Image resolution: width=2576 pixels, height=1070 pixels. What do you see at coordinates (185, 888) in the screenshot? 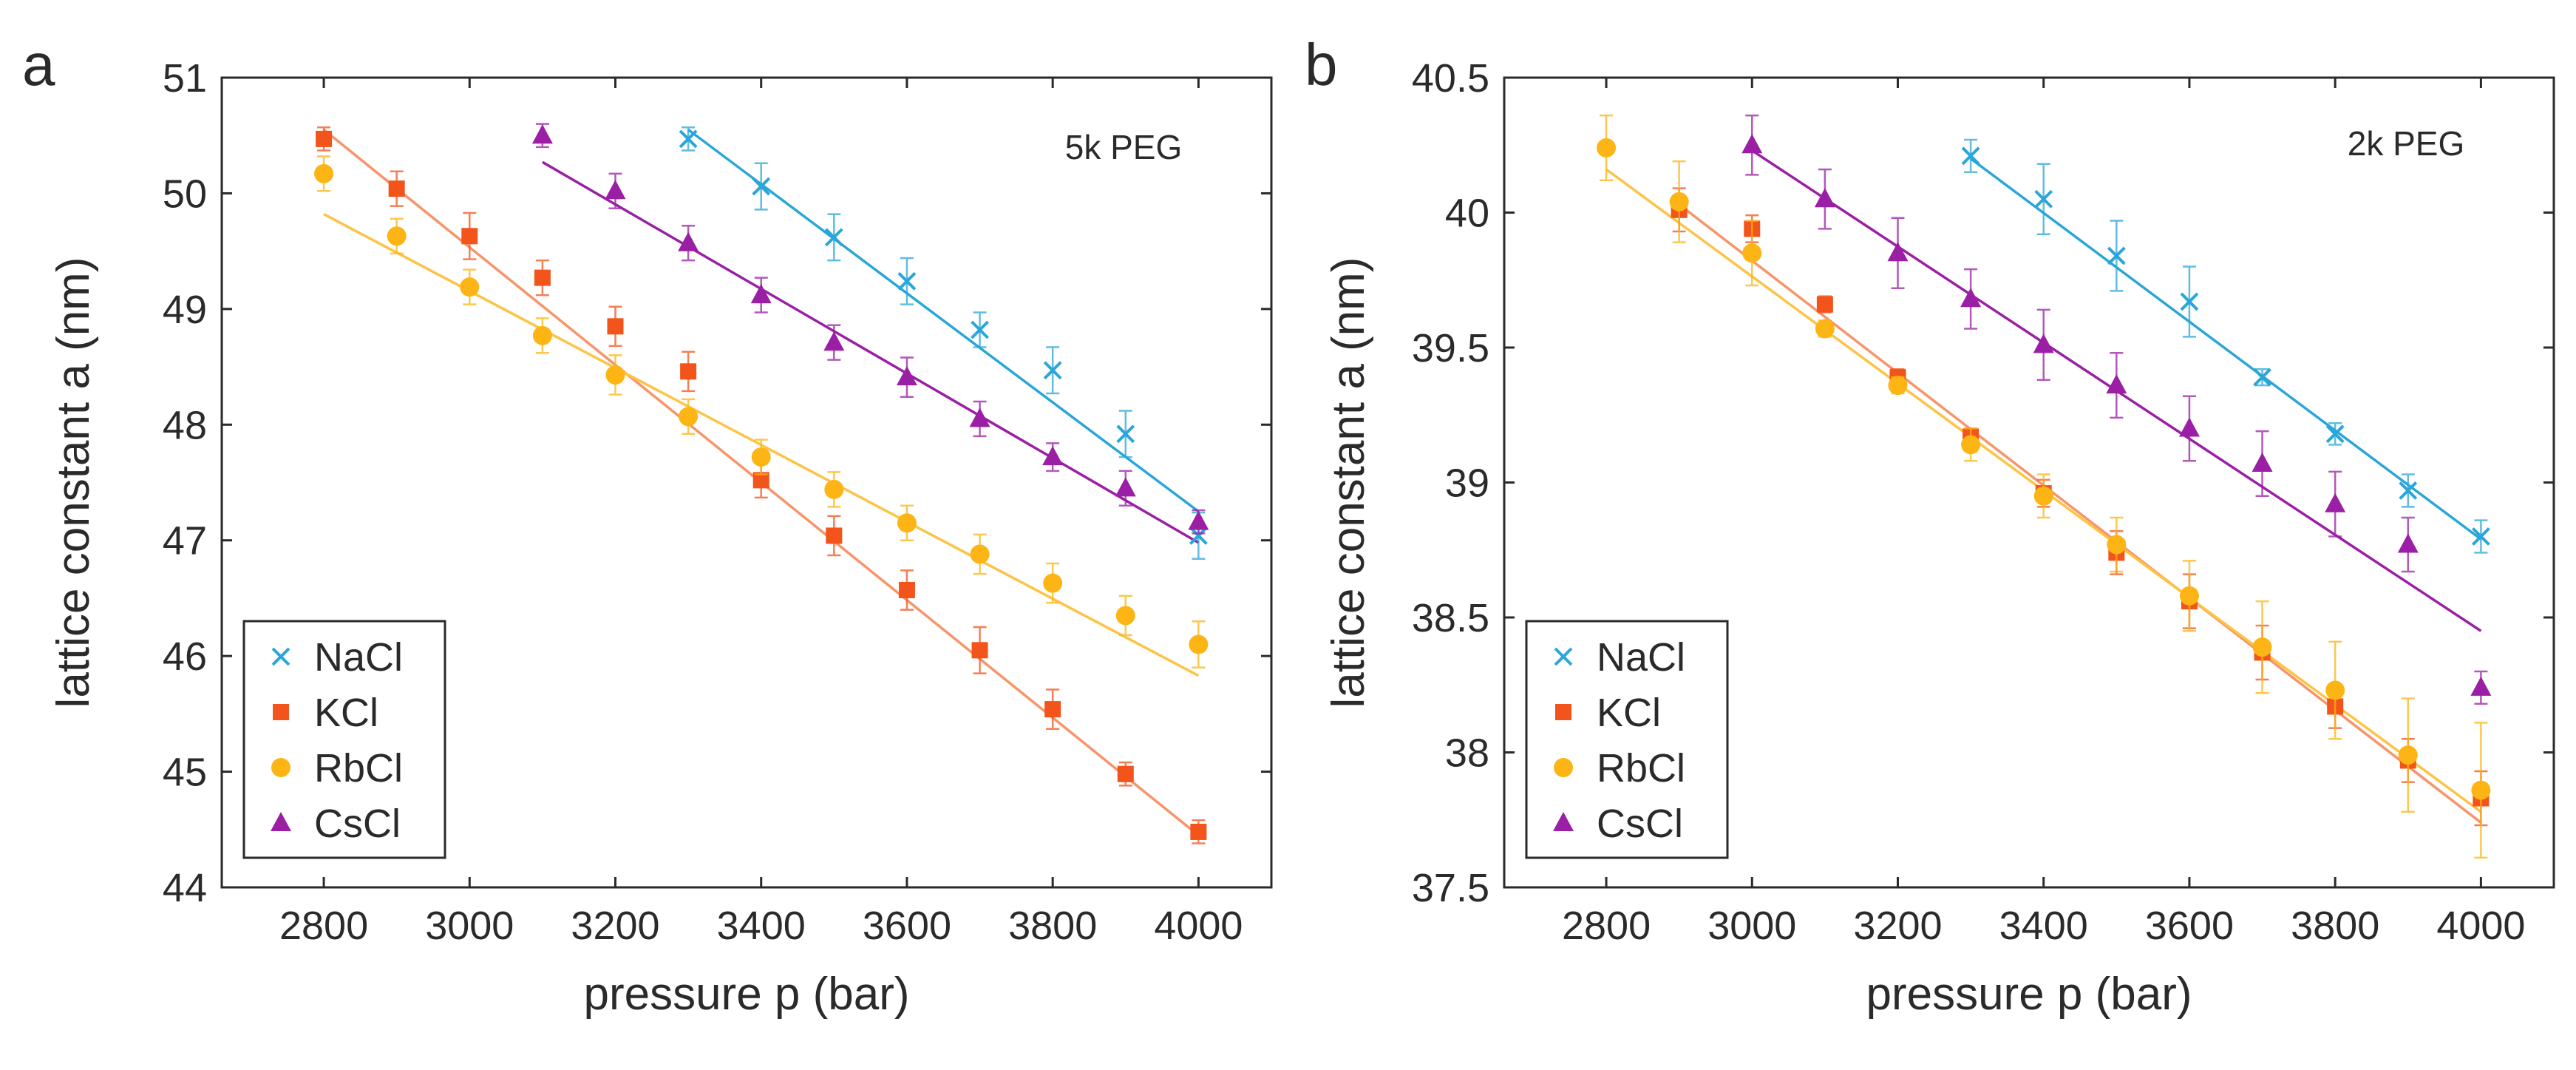
I see `y-tick-label: 44` at bounding box center [185, 888].